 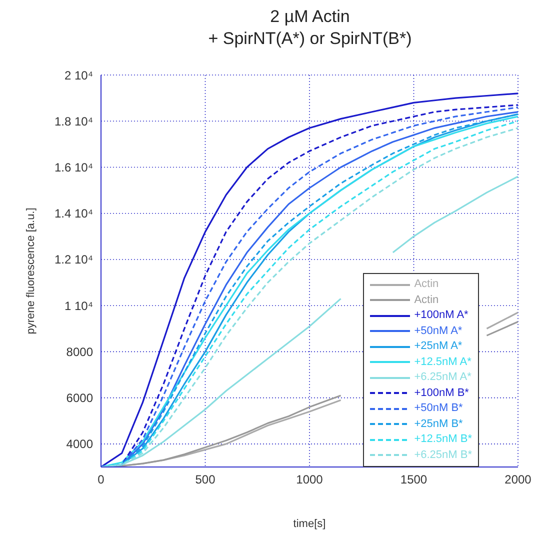 What do you see at coordinates (73, 259) in the screenshot?
I see `y-tick-label: 1.2 10⁴` at bounding box center [73, 259].